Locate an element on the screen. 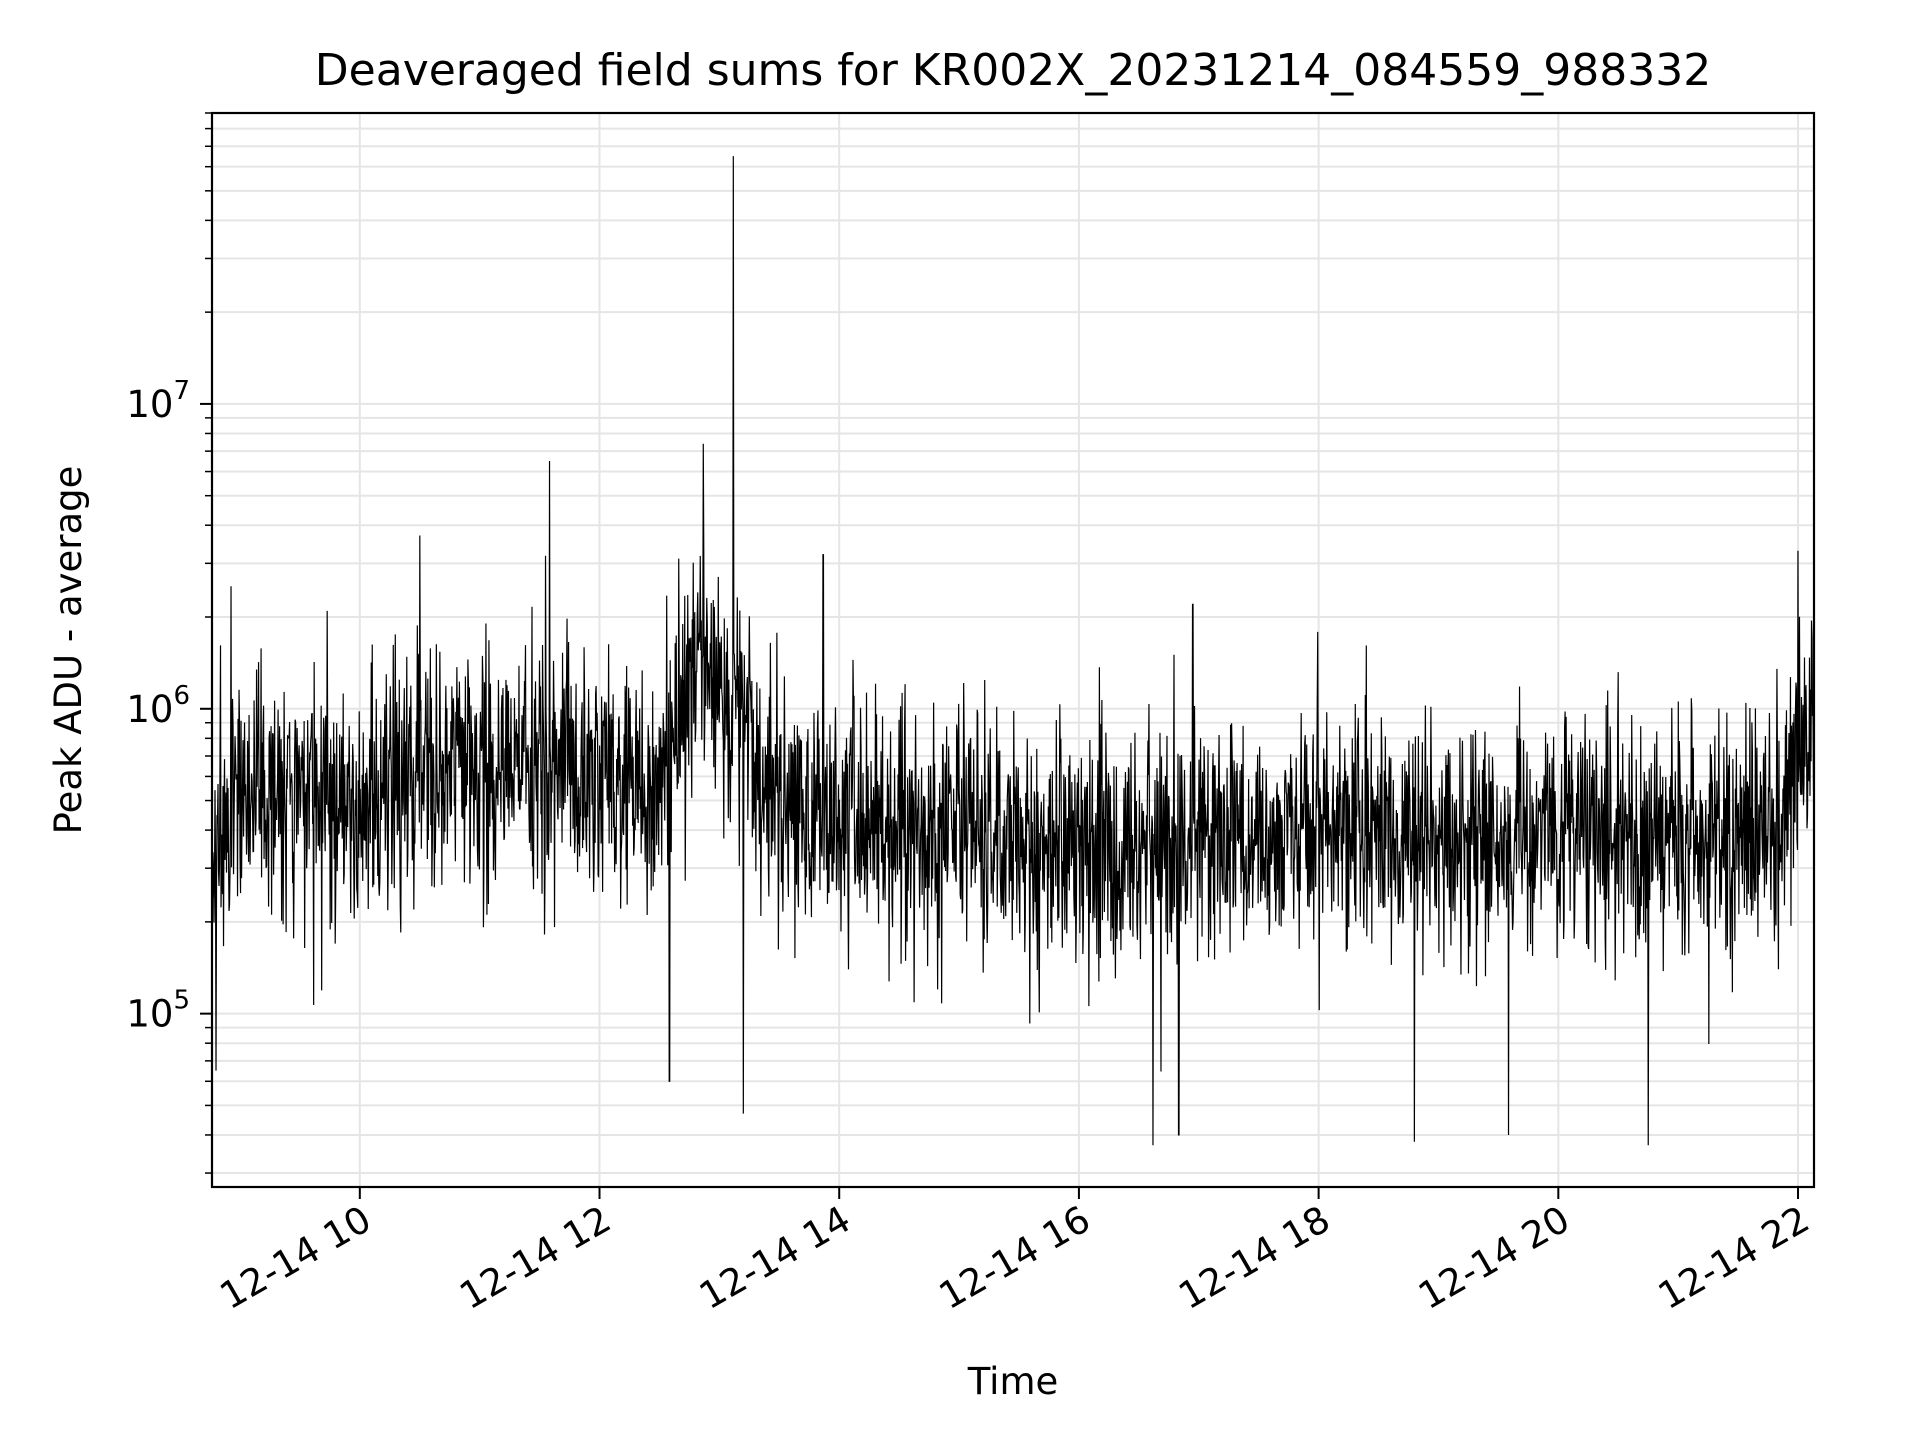  y-tick-label: 10⁶ is located at coordinates (158, 706).